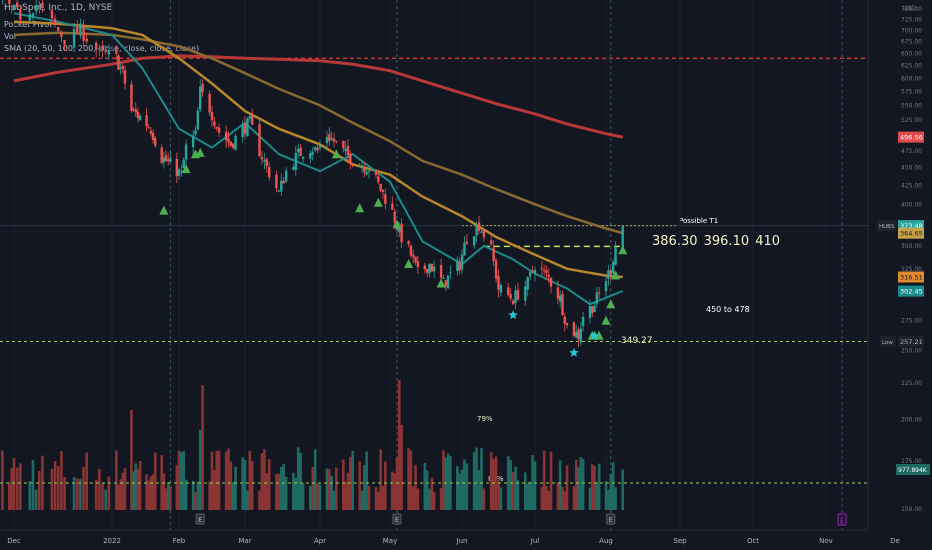 The height and width of the screenshot is (550, 932). Describe the element at coordinates (887, 227) in the screenshot. I see `ticker-tag: HUBS` at that location.